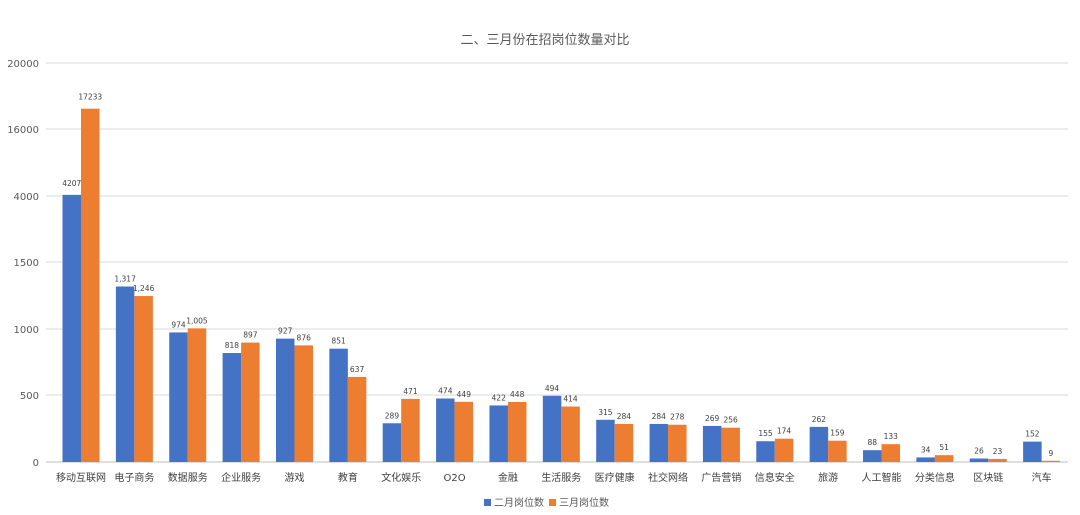 Image resolution: width=1080 pixels, height=515 pixels. I want to click on data-label: 4207, so click(71, 183).